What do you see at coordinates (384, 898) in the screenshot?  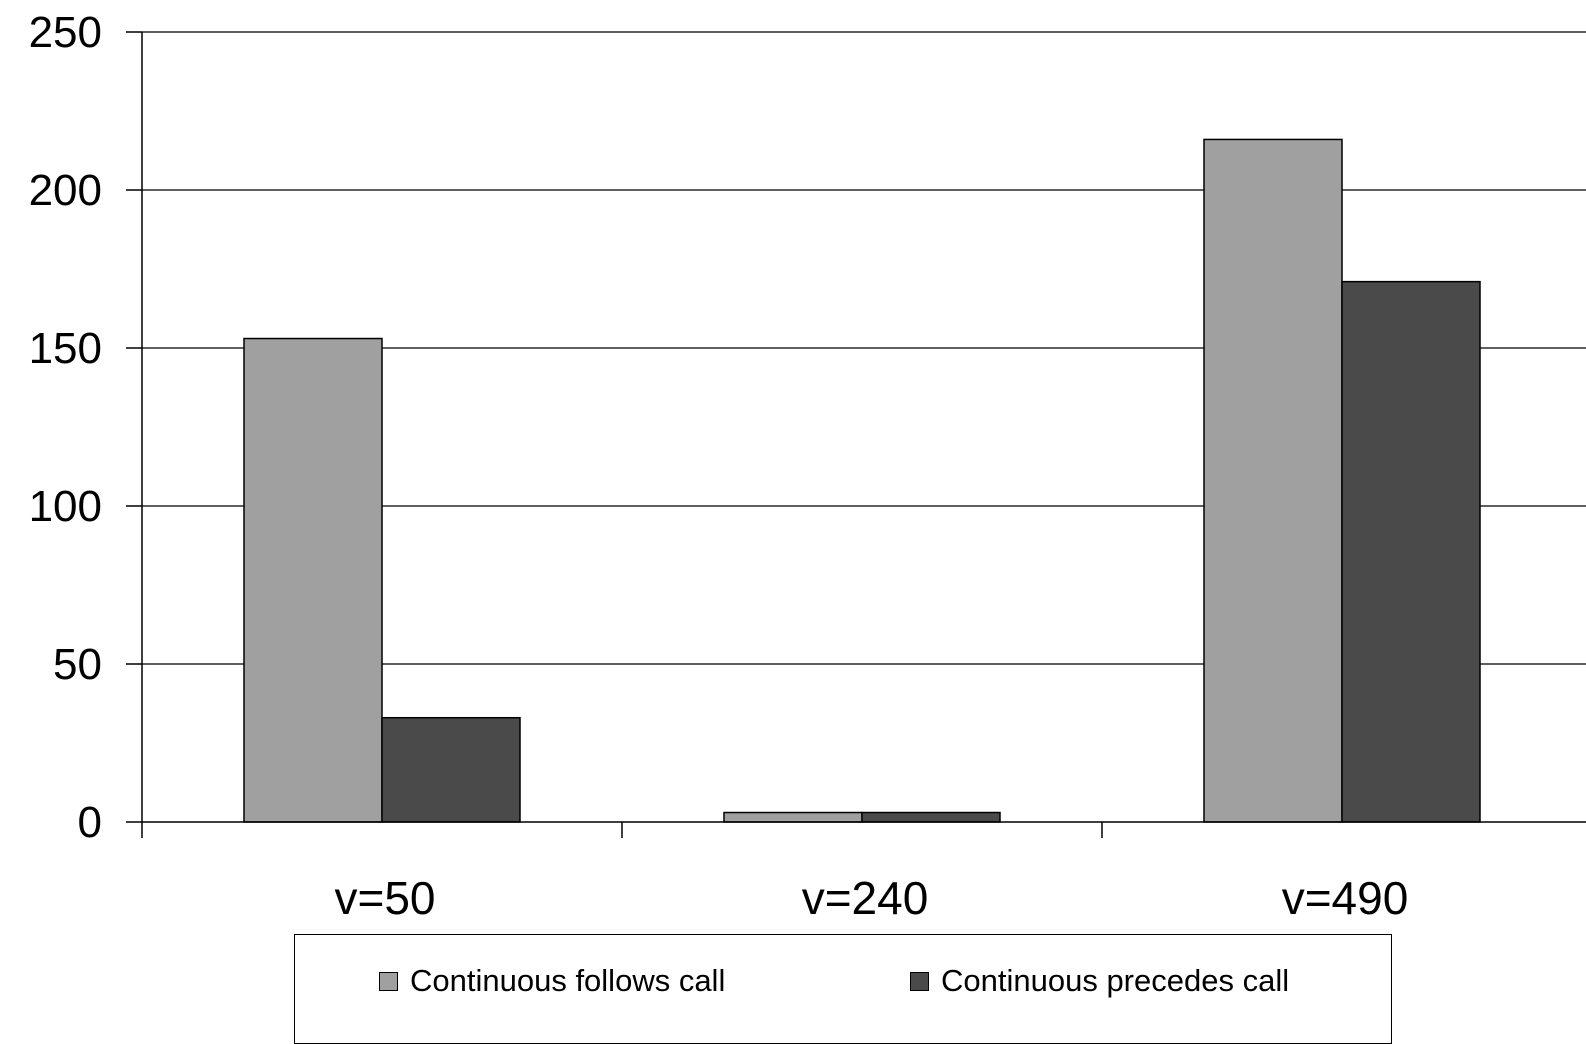 I see `x-category-label-0: v=50` at bounding box center [384, 898].